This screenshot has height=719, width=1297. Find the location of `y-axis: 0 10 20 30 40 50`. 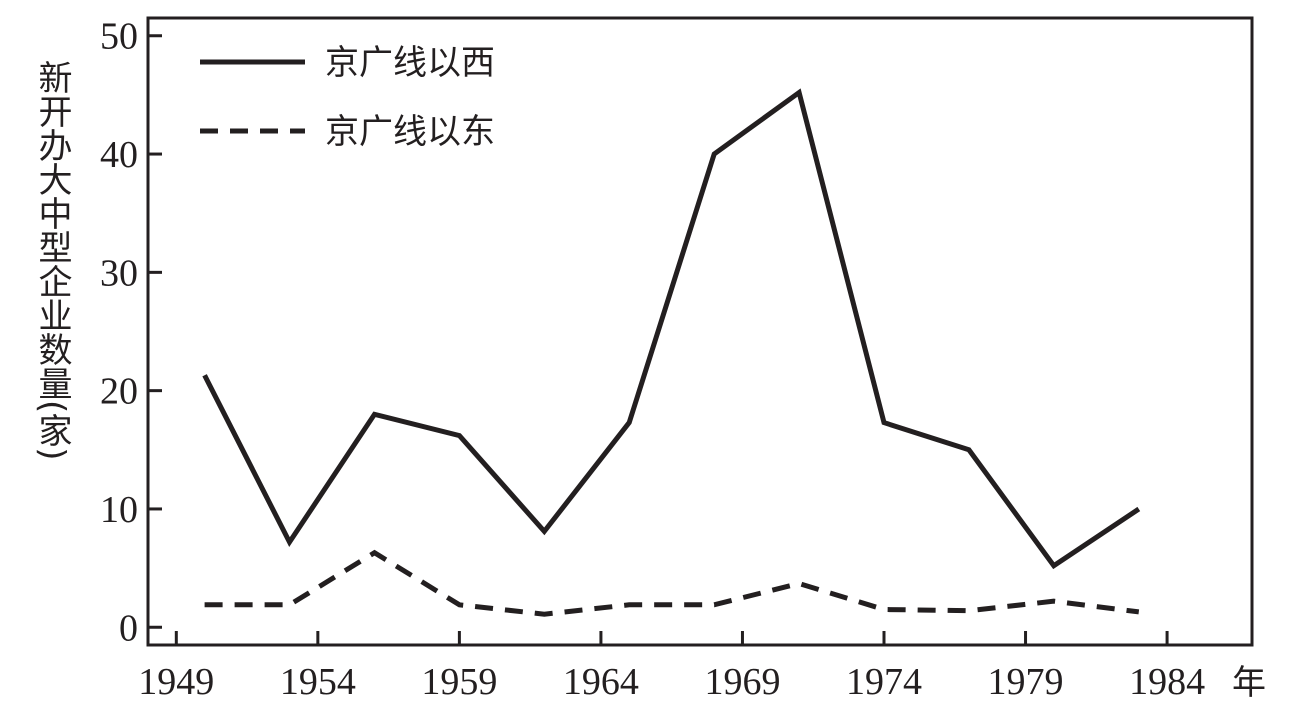

y-axis: 0 10 20 30 40 50 is located at coordinates (131, 332).